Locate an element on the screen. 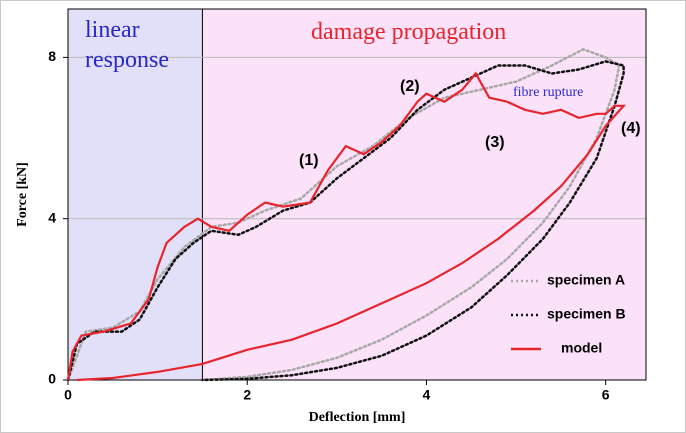  legend-label: model is located at coordinates (581, 348).